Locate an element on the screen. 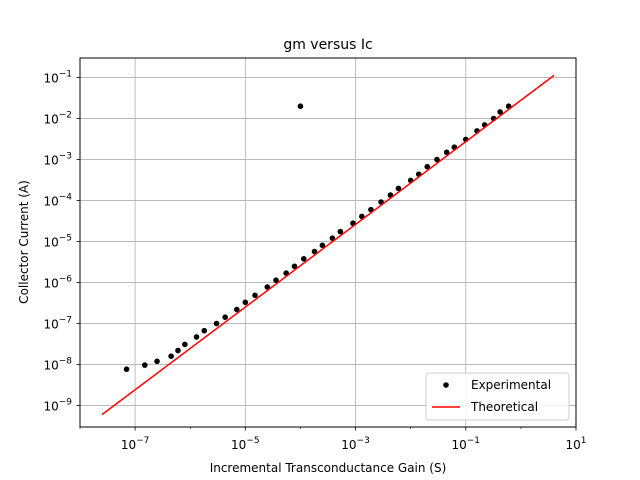 The height and width of the screenshot is (480, 640). y-tick-label: 10⁻⁸ is located at coordinates (57, 365).